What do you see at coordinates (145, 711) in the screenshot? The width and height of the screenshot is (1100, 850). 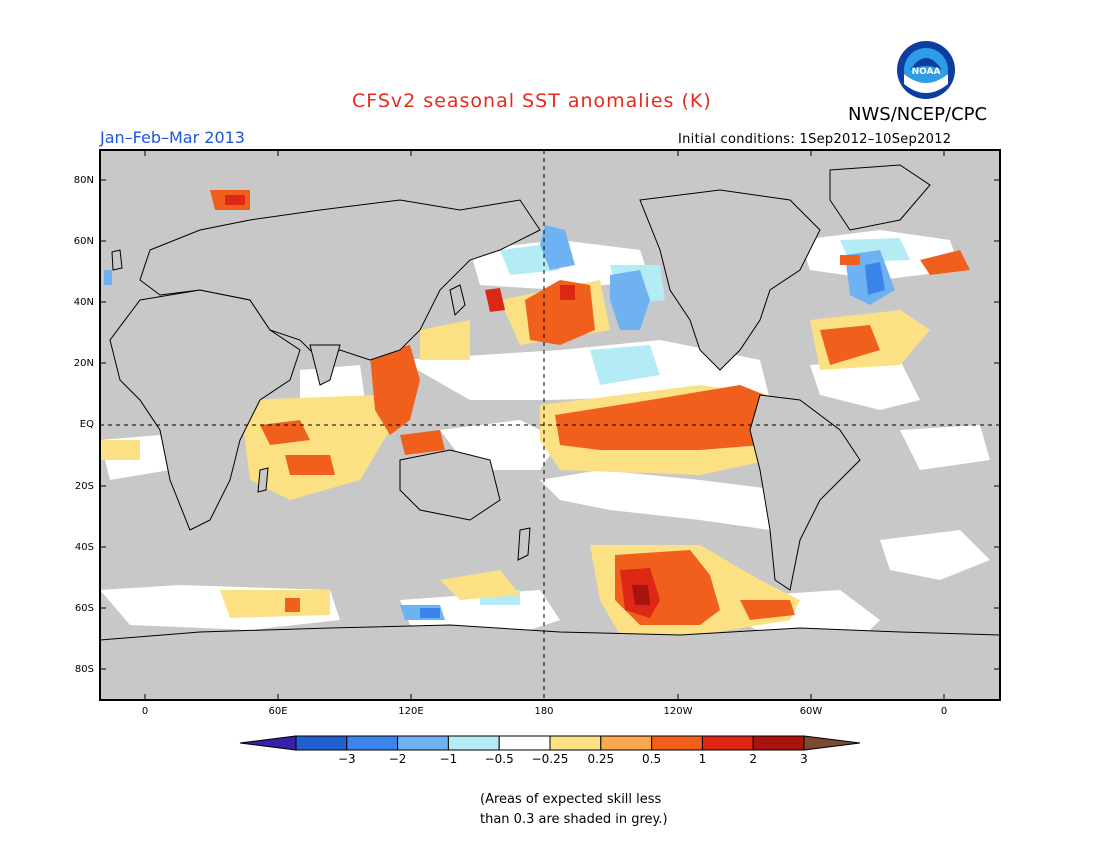 I see `lon-label-0-left: 0` at bounding box center [145, 711].